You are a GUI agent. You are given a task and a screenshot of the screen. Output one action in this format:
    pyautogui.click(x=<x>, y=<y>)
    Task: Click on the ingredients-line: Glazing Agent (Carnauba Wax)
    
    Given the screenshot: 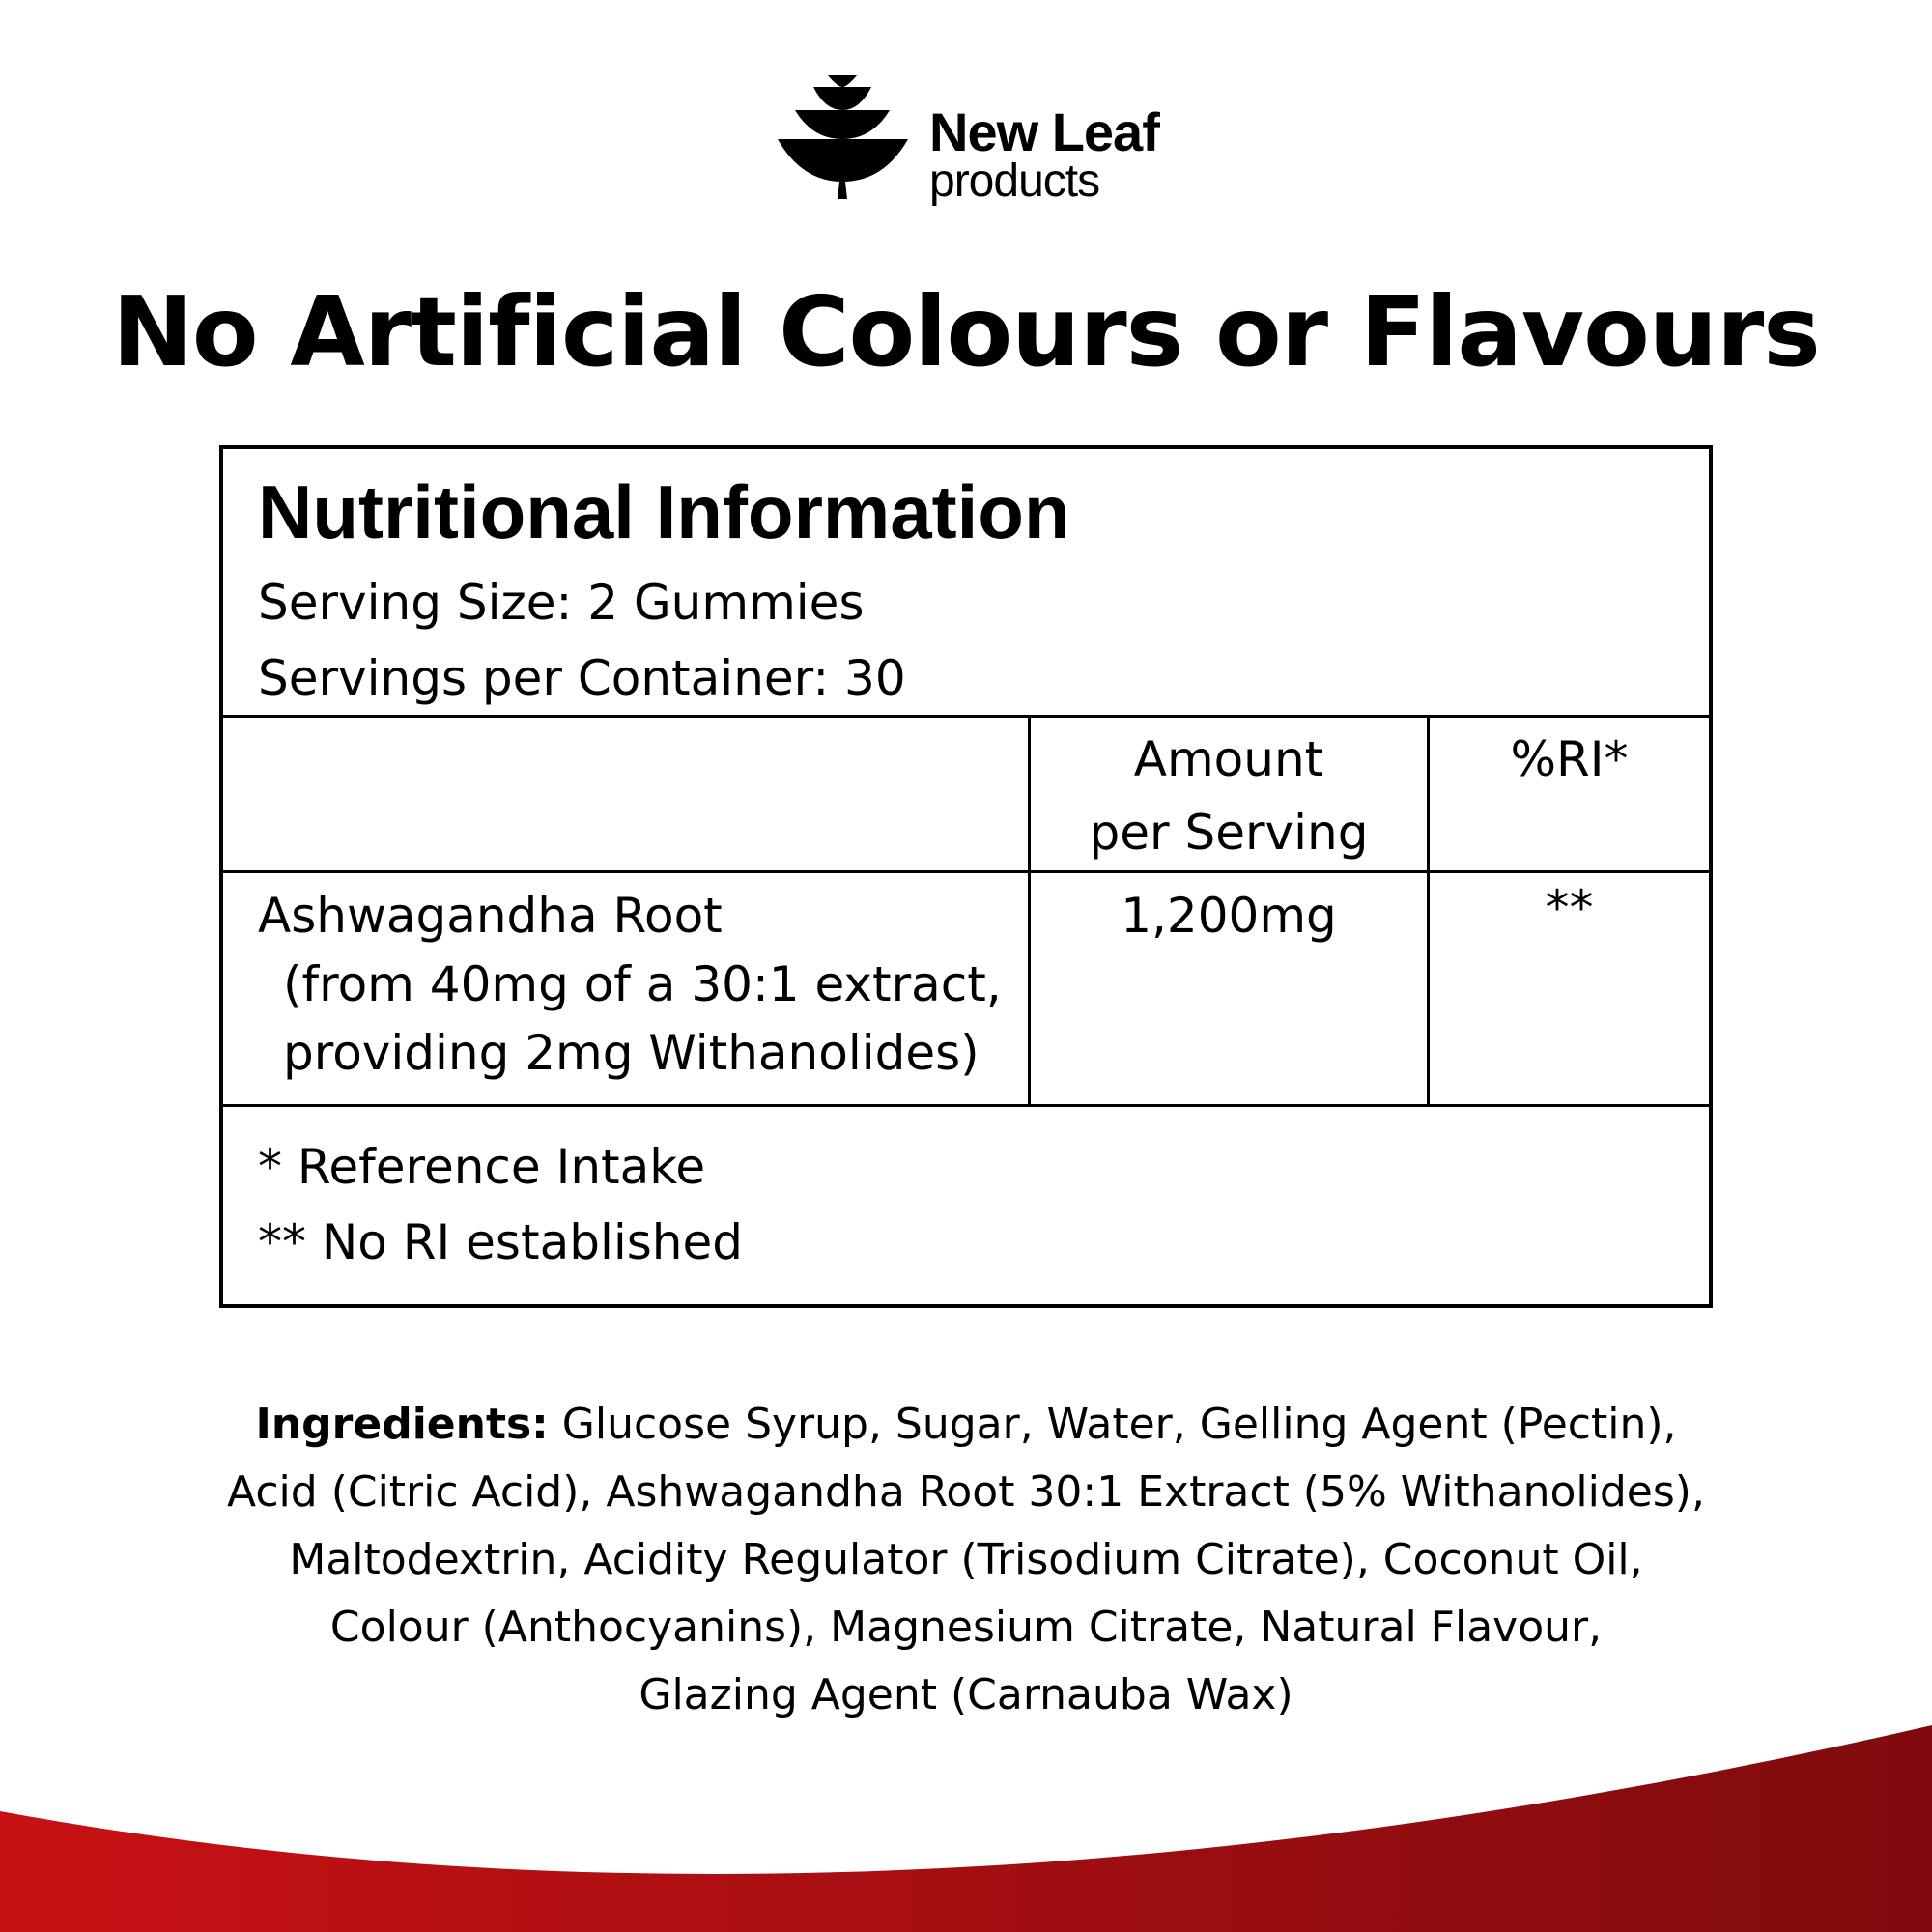 What is the action you would take?
    pyautogui.click(x=966, y=1694)
    